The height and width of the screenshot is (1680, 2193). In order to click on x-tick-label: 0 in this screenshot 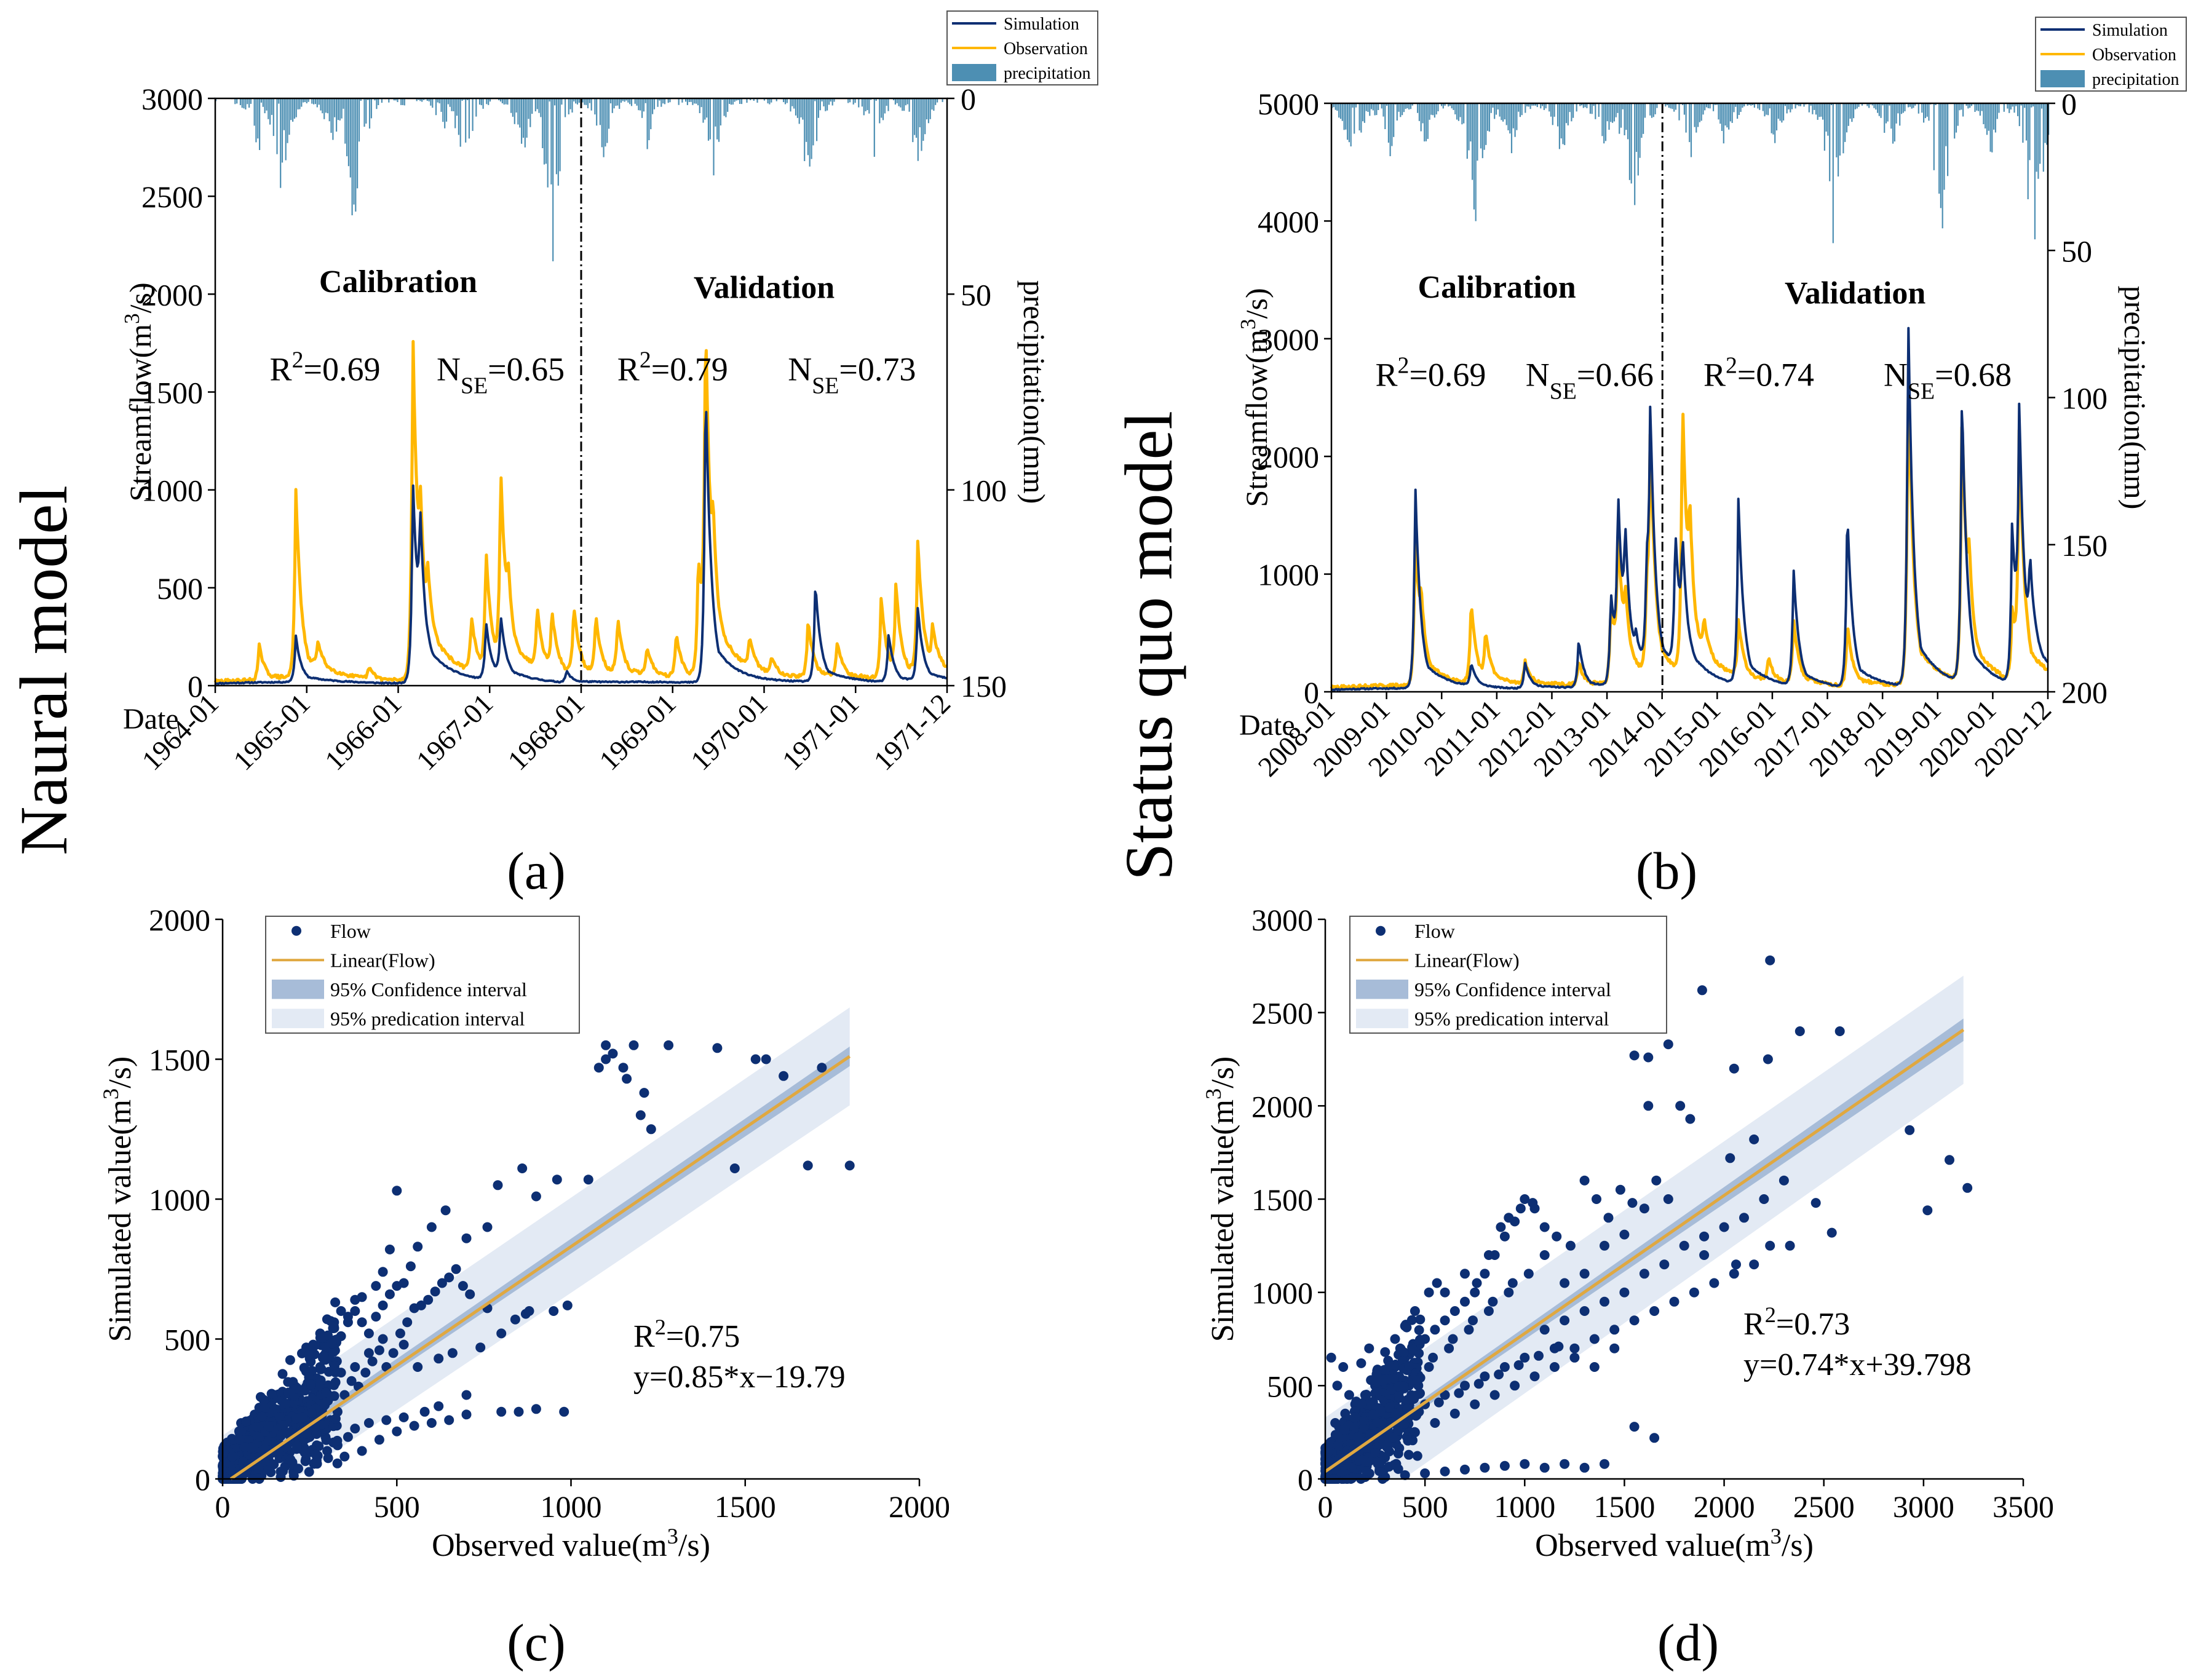, I will do `click(1325, 1506)`.